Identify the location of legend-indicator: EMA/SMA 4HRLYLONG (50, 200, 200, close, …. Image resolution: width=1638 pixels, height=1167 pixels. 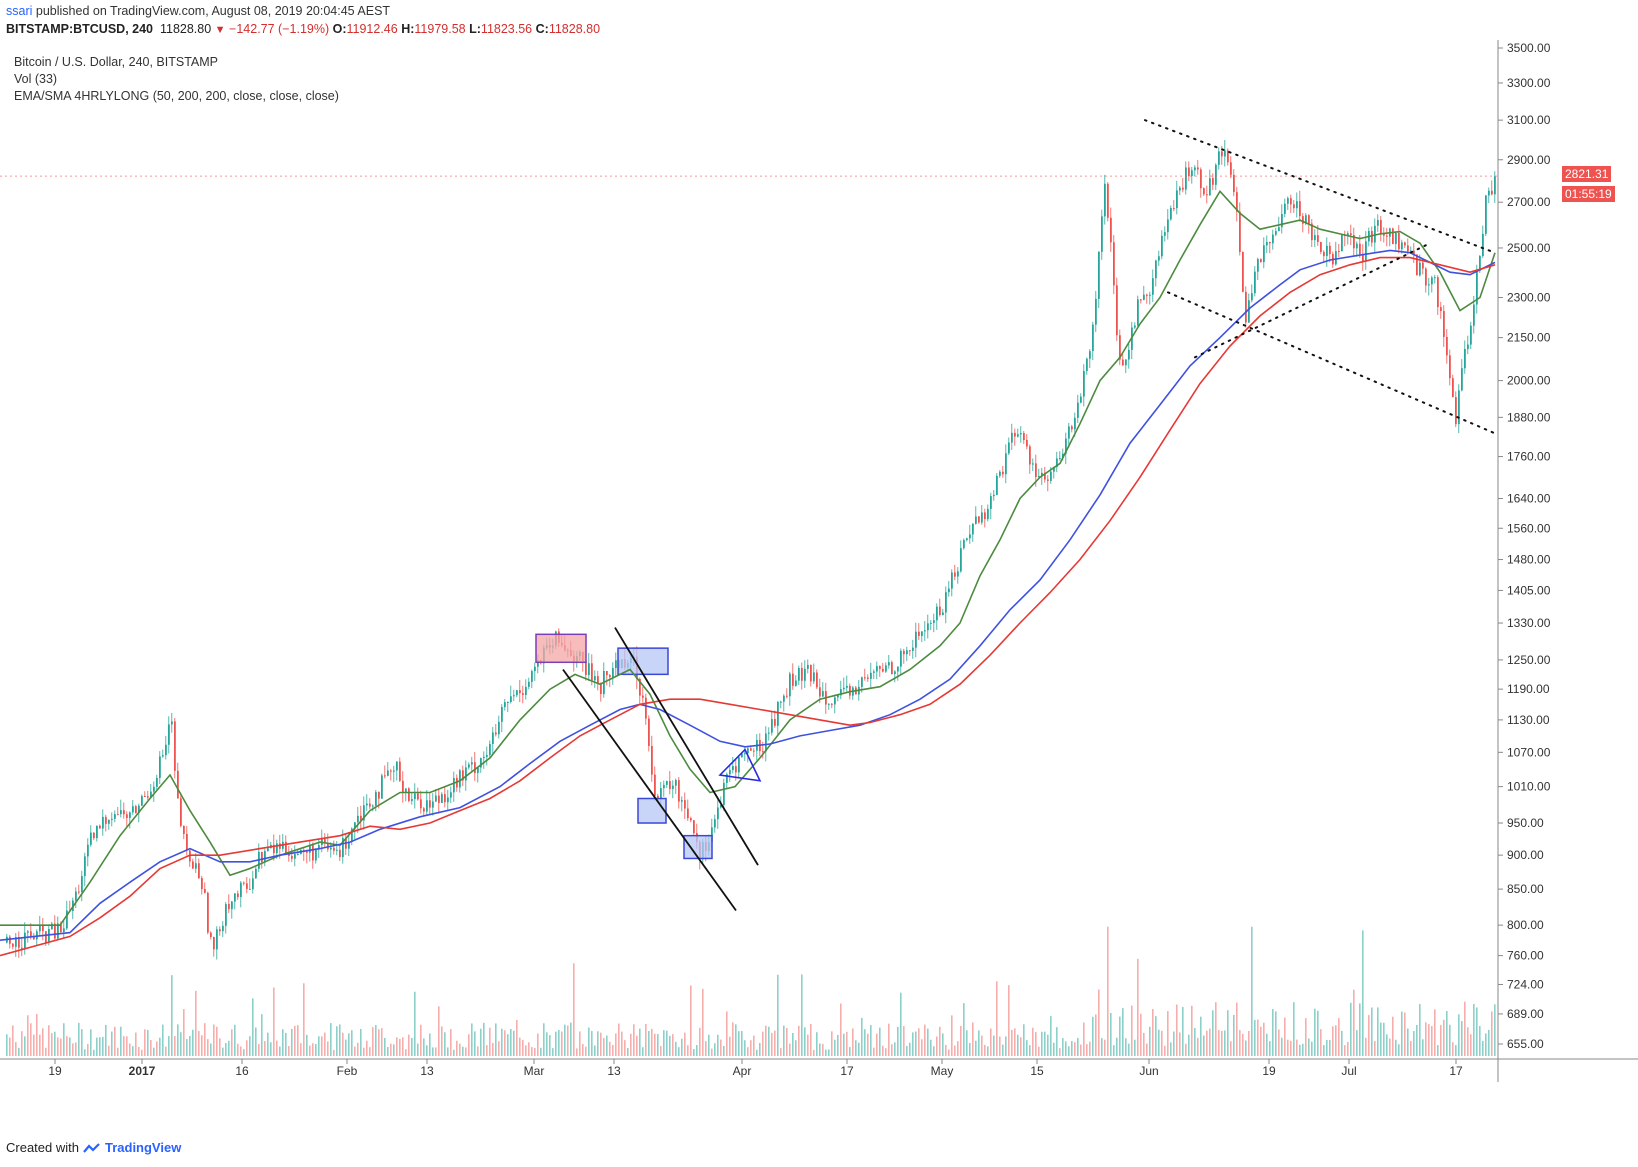
(176, 96).